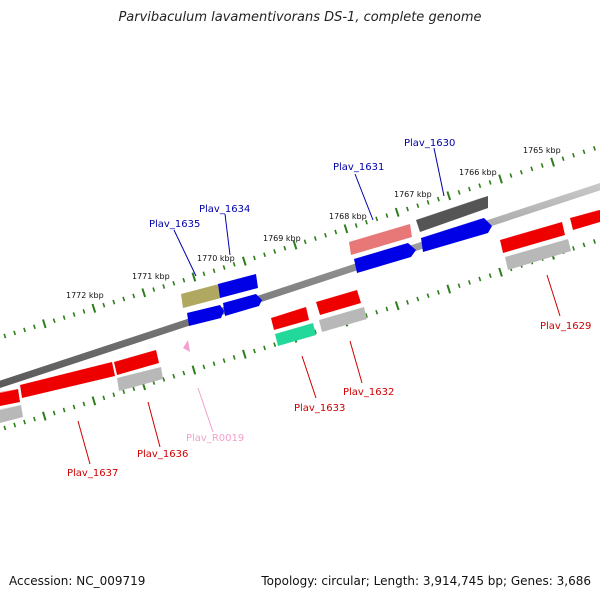 This screenshot has width=600, height=600. What do you see at coordinates (205, 410) in the screenshot?
I see `leader-plav-r0019` at bounding box center [205, 410].